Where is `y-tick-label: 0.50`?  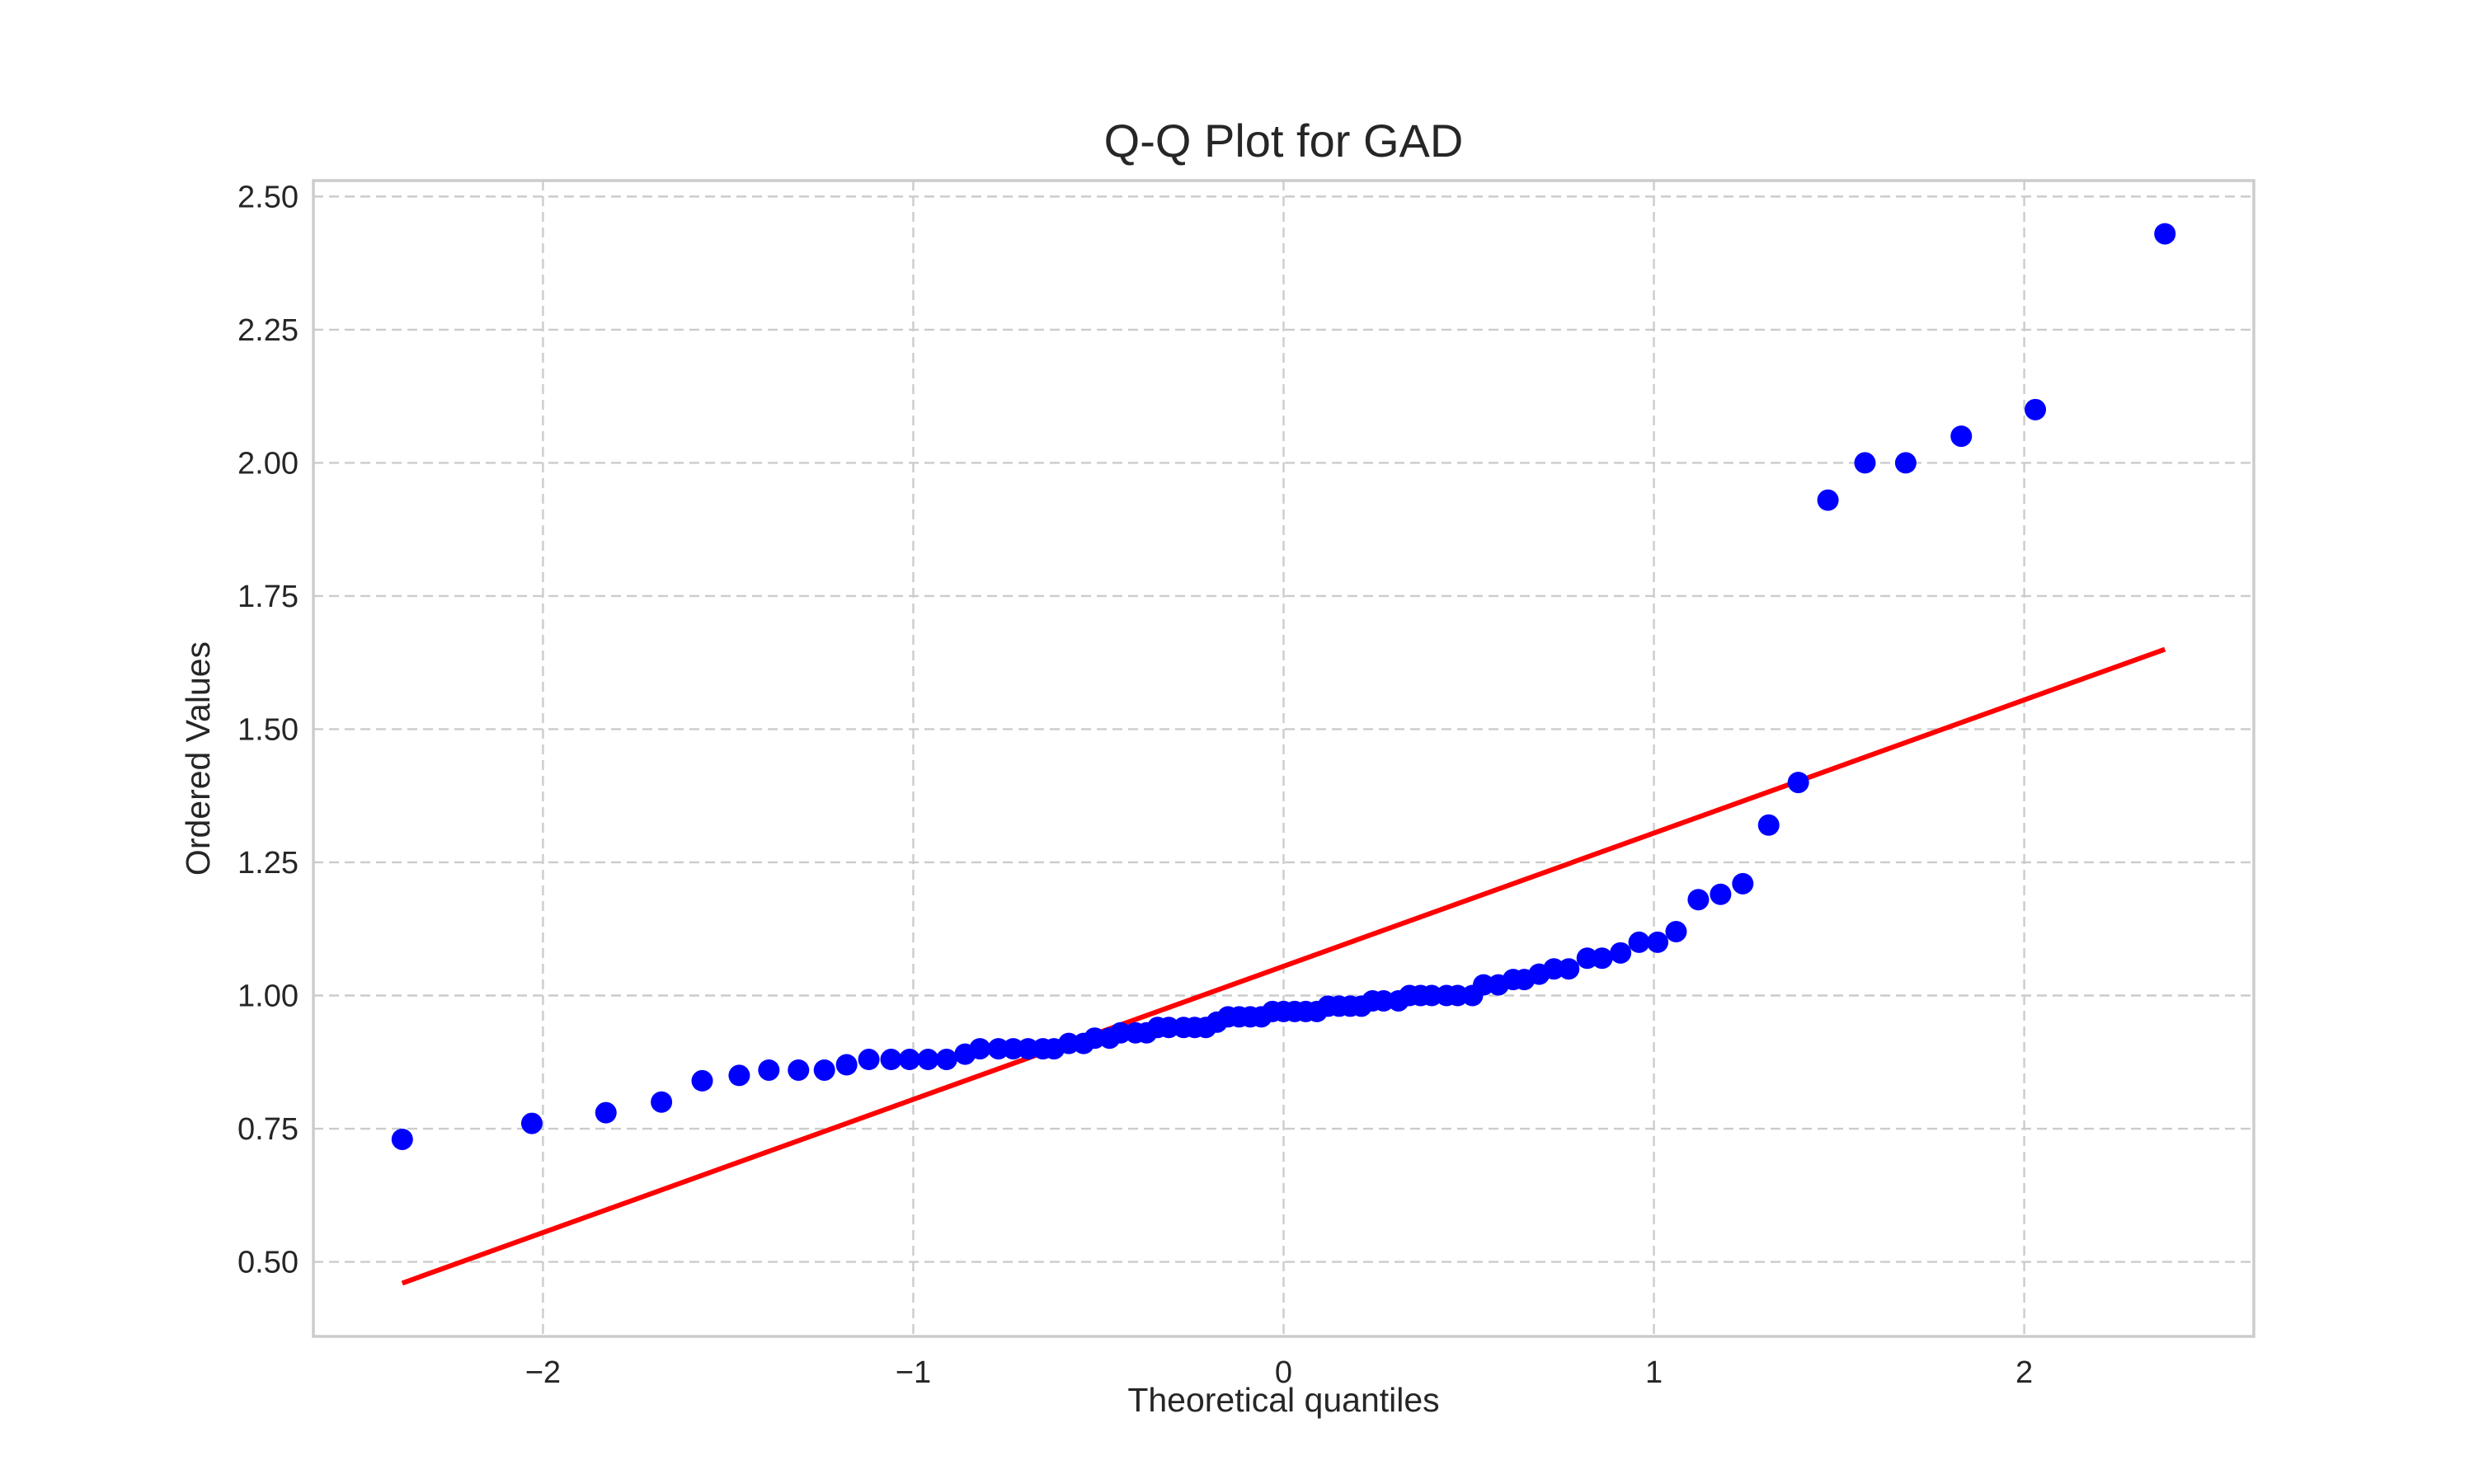 y-tick-label: 0.50 is located at coordinates (268, 1263).